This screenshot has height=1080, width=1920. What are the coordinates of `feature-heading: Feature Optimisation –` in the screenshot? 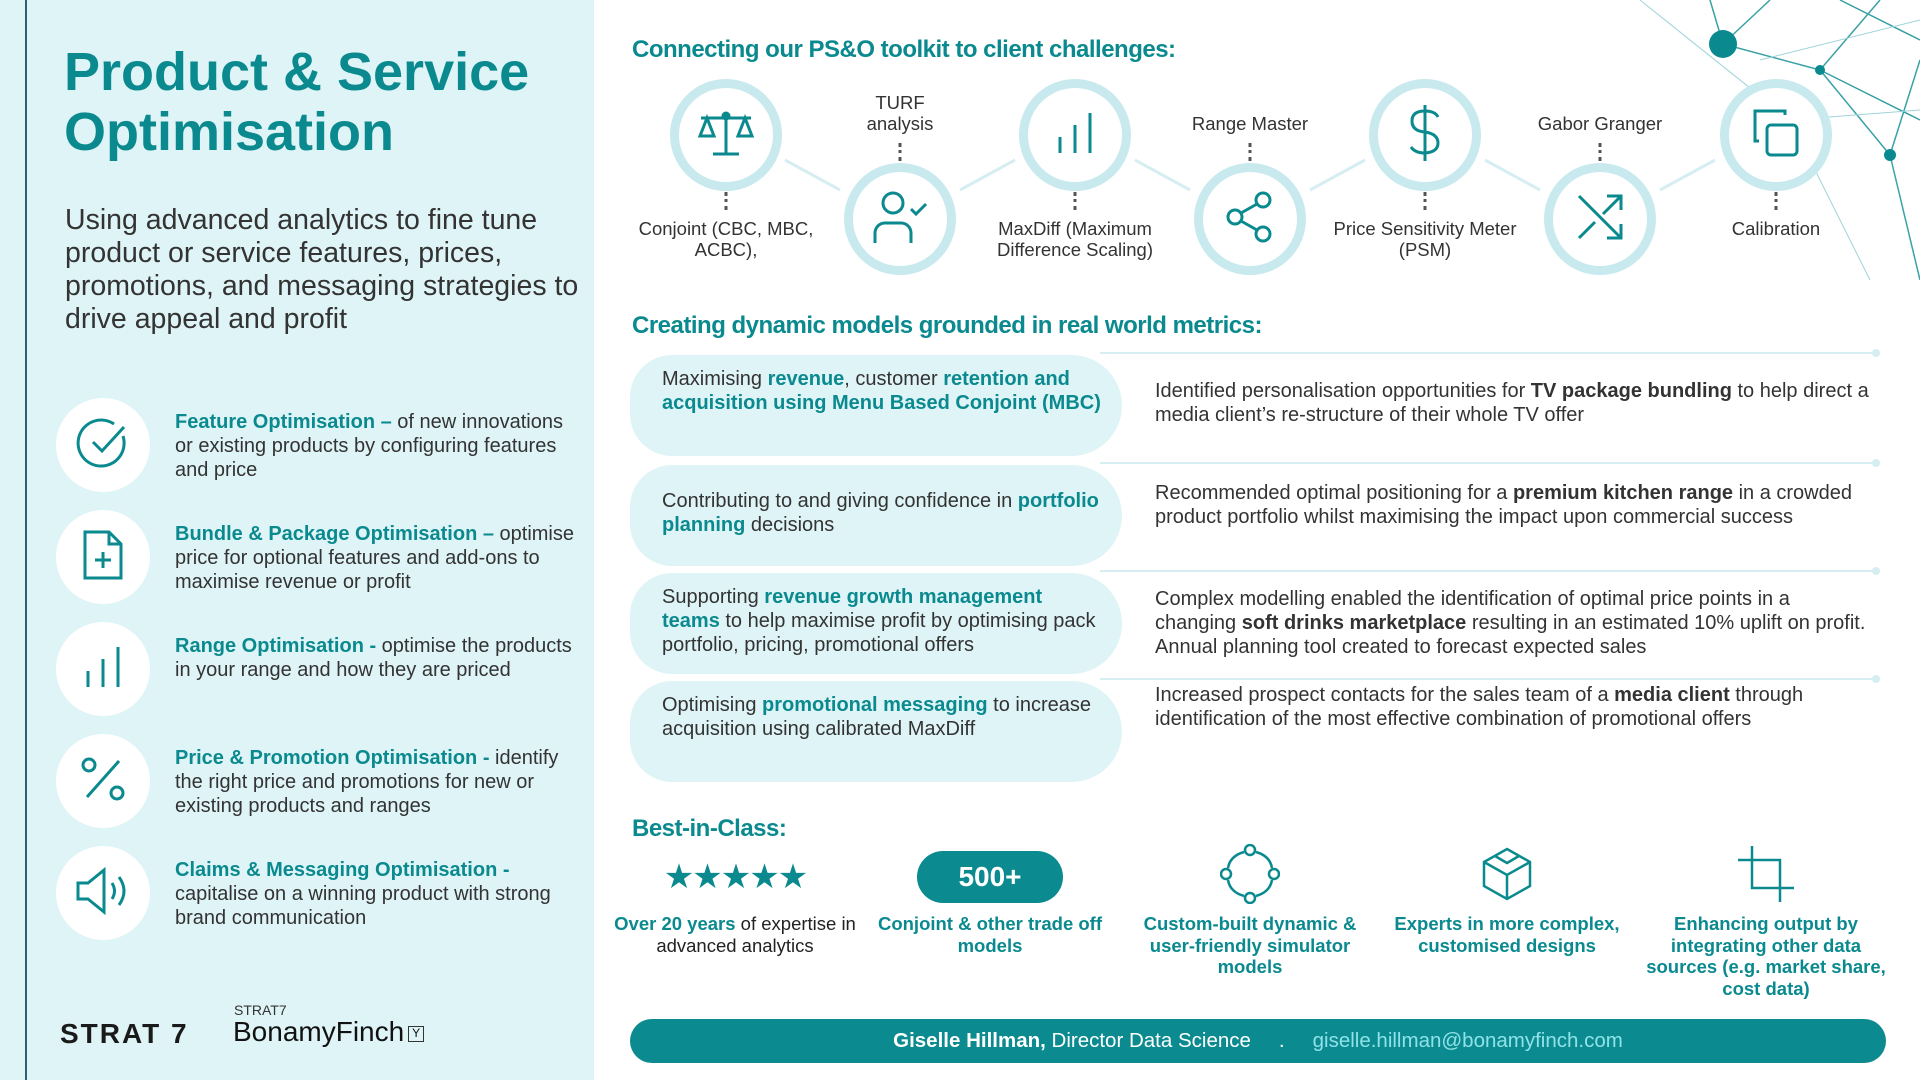 It's located at (283, 422).